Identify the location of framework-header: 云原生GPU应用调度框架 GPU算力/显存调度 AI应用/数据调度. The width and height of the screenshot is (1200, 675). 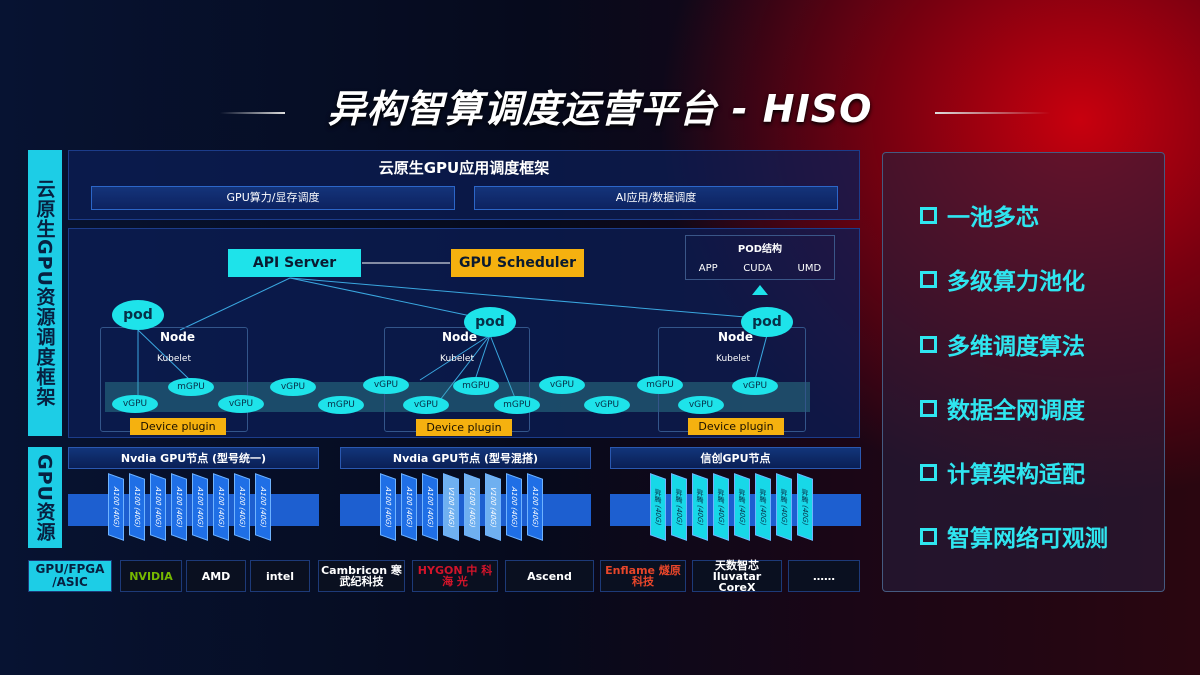
(464, 185).